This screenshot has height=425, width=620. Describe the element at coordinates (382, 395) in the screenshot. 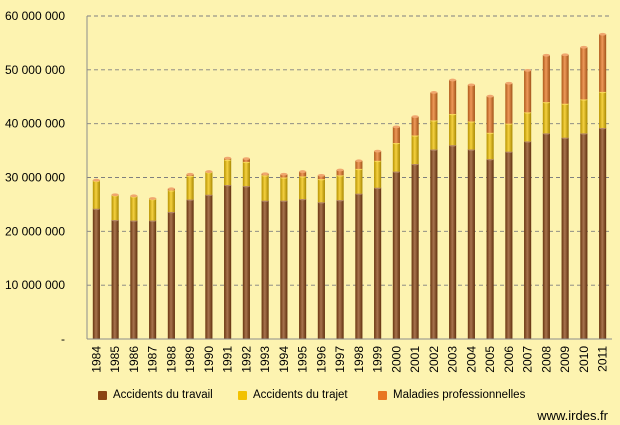

I see `legend-swatch-maladies-professionnelles` at that location.